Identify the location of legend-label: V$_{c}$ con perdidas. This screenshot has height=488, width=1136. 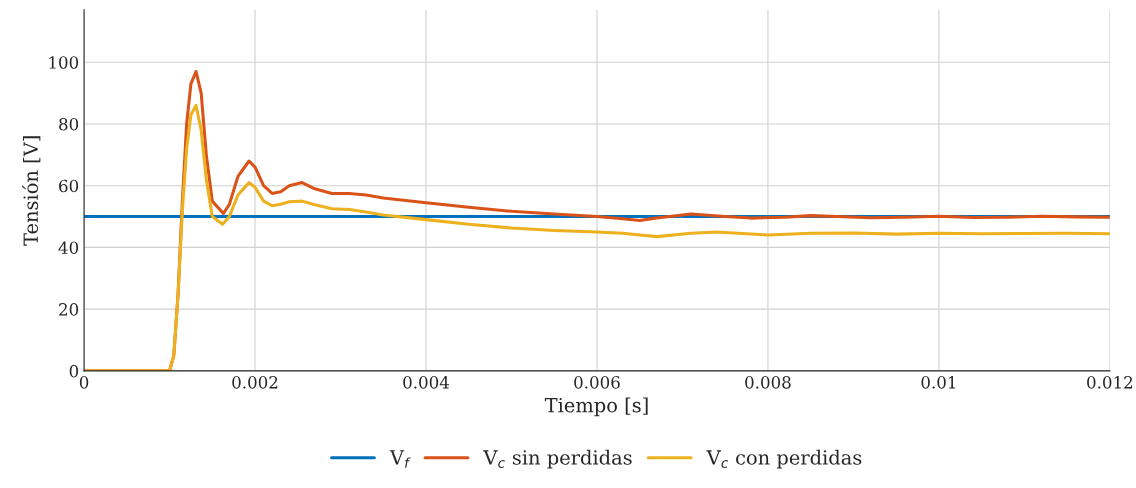
(784, 459).